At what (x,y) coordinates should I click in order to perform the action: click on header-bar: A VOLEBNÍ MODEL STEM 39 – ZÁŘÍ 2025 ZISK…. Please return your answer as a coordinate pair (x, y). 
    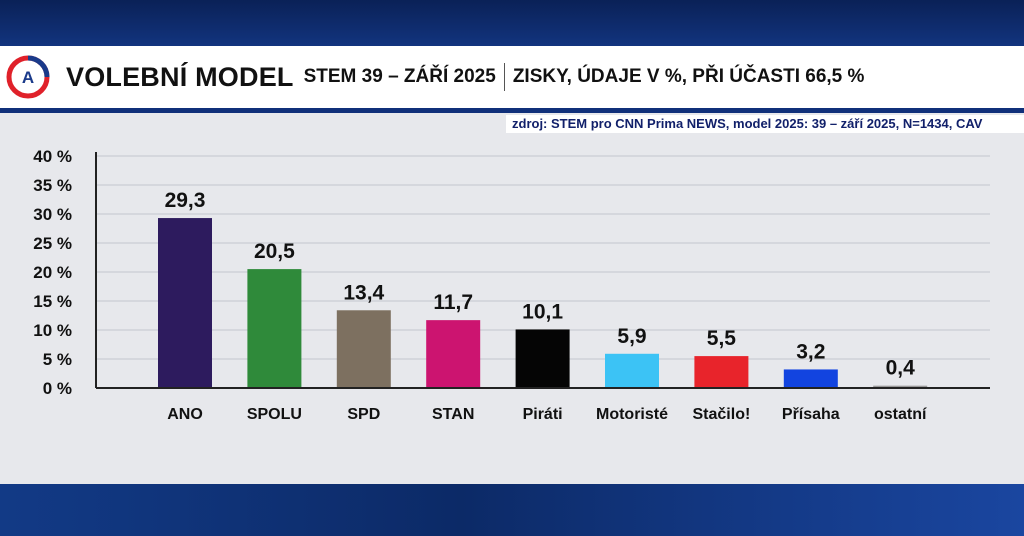
    Looking at the image, I should click on (512, 79).